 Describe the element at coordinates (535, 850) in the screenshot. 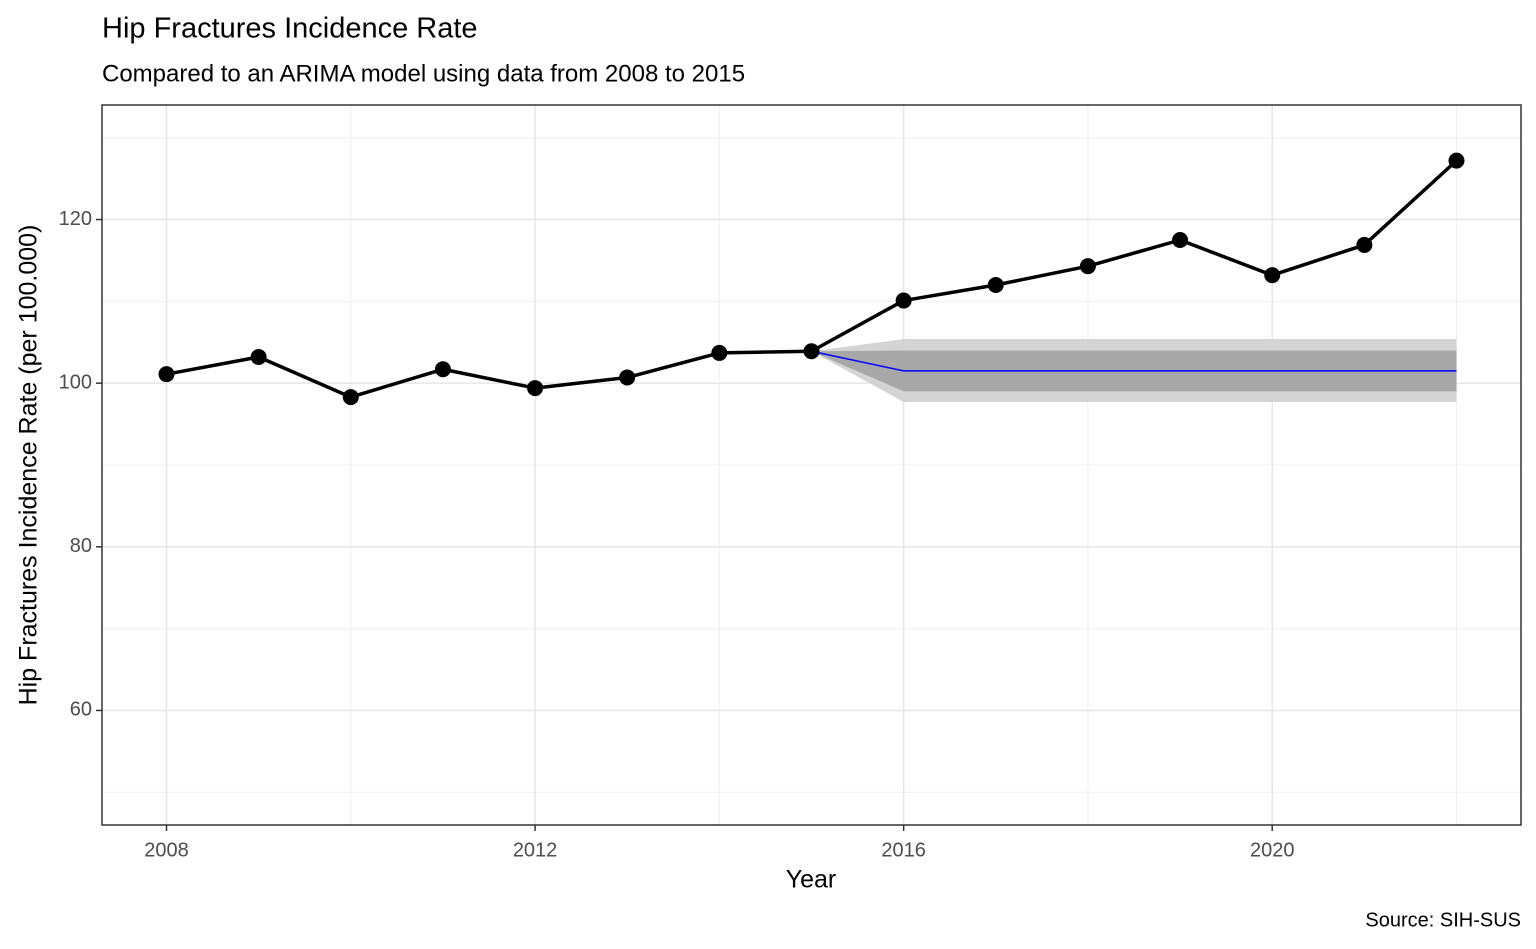

I see `x-tick-label: 2012` at that location.